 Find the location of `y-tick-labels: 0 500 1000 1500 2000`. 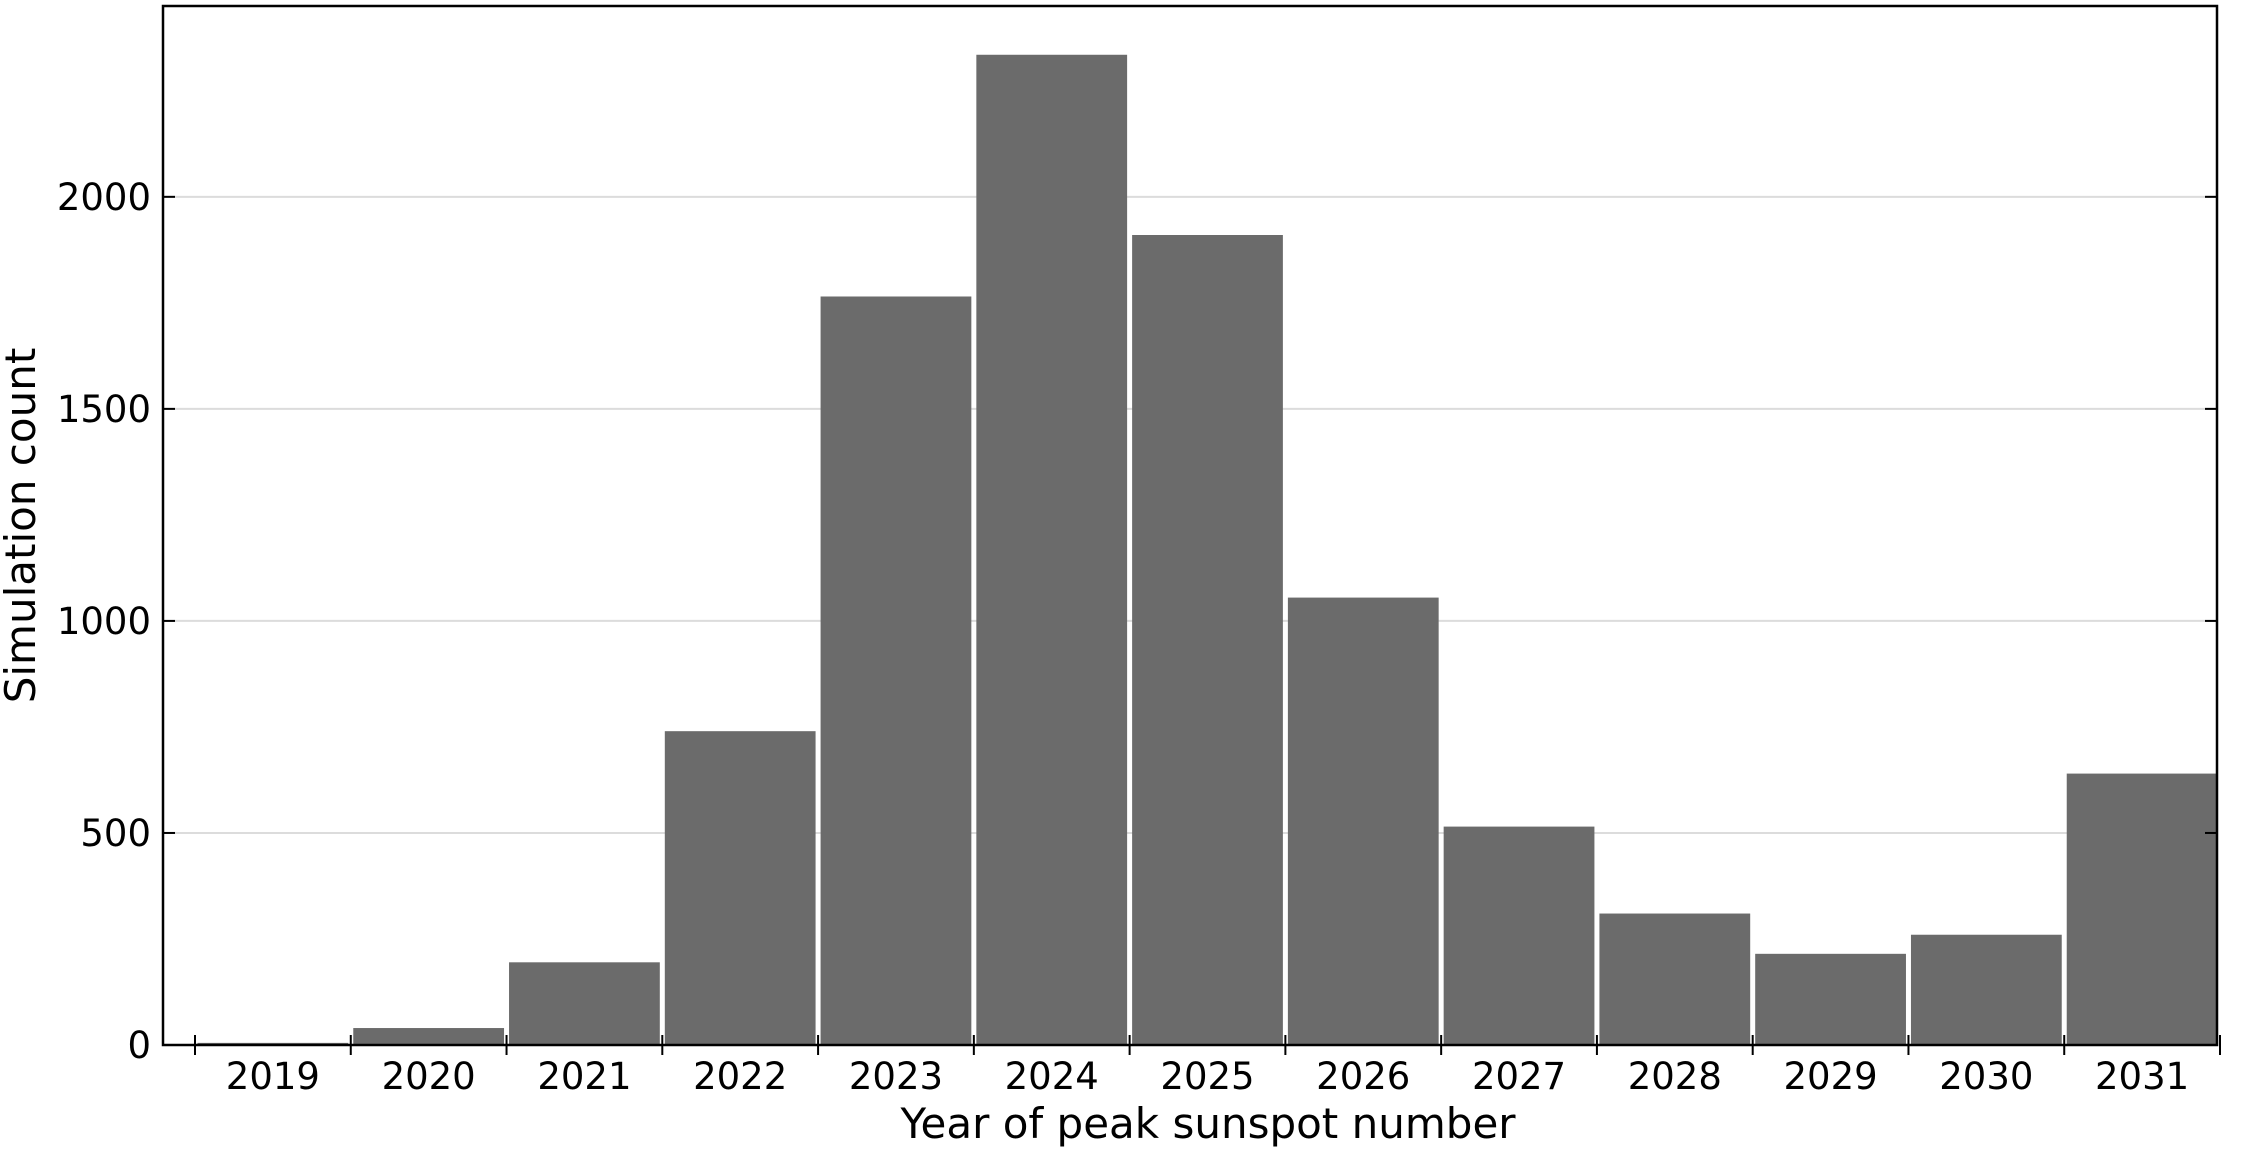

y-tick-labels: 0 500 1000 1500 2000 is located at coordinates (104, 621).